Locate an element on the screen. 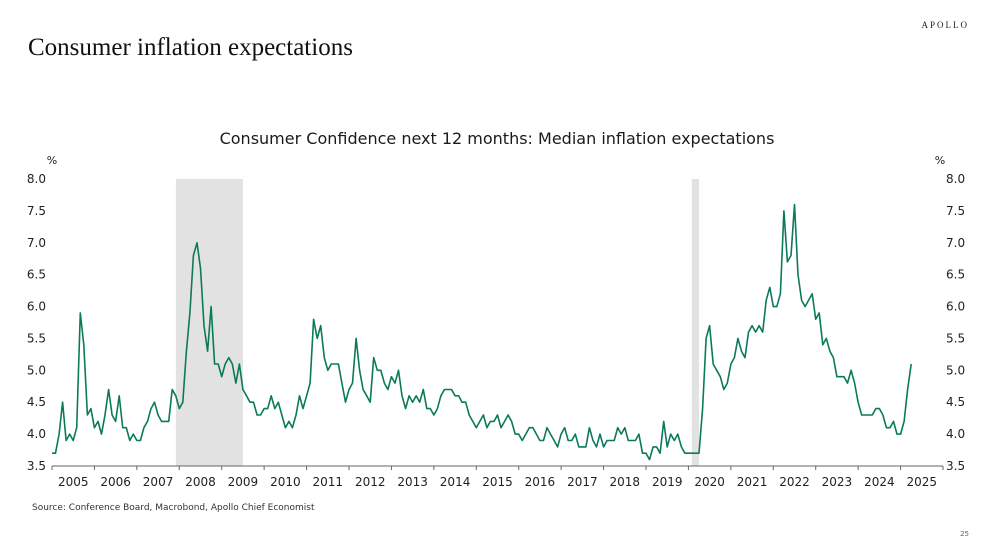  x-tick-label: 2024 is located at coordinates (879, 482).